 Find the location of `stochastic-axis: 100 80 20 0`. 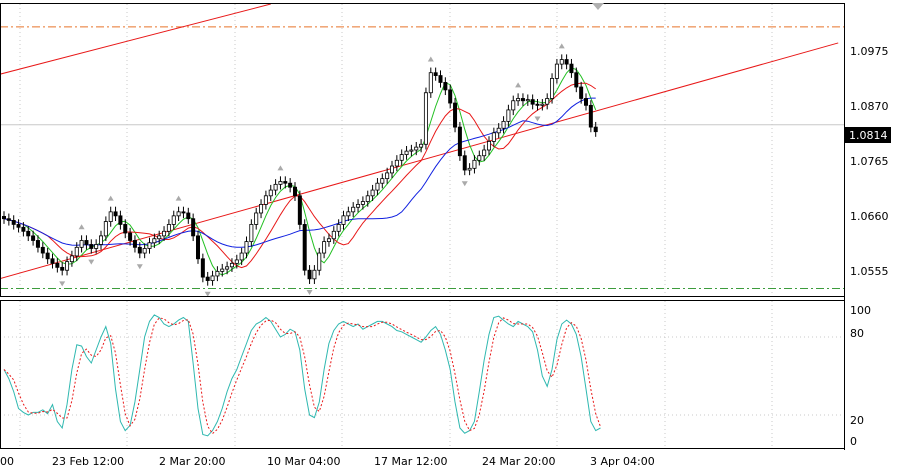

stochastic-axis: 100 80 20 0 is located at coordinates (860, 376).